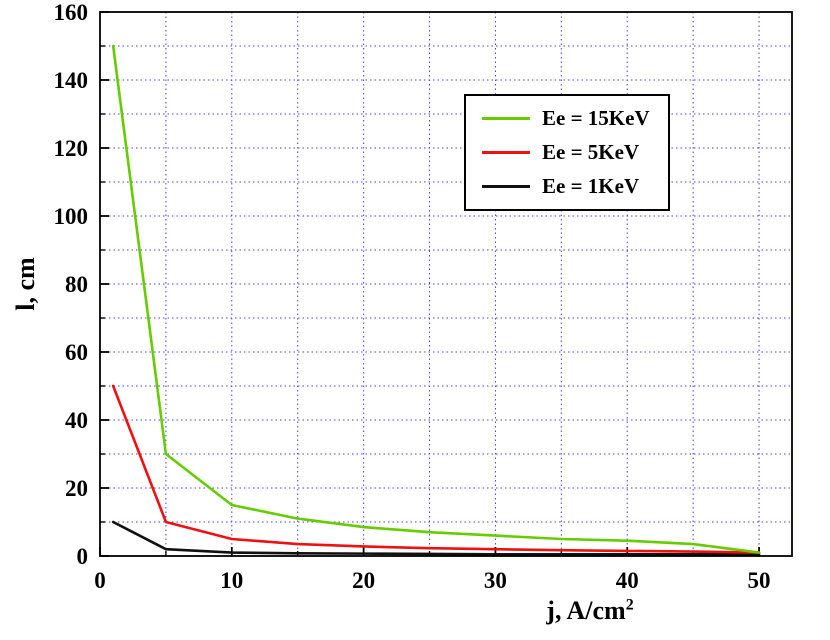  I want to click on x-axis-label-superscript: 2, so click(629, 605).